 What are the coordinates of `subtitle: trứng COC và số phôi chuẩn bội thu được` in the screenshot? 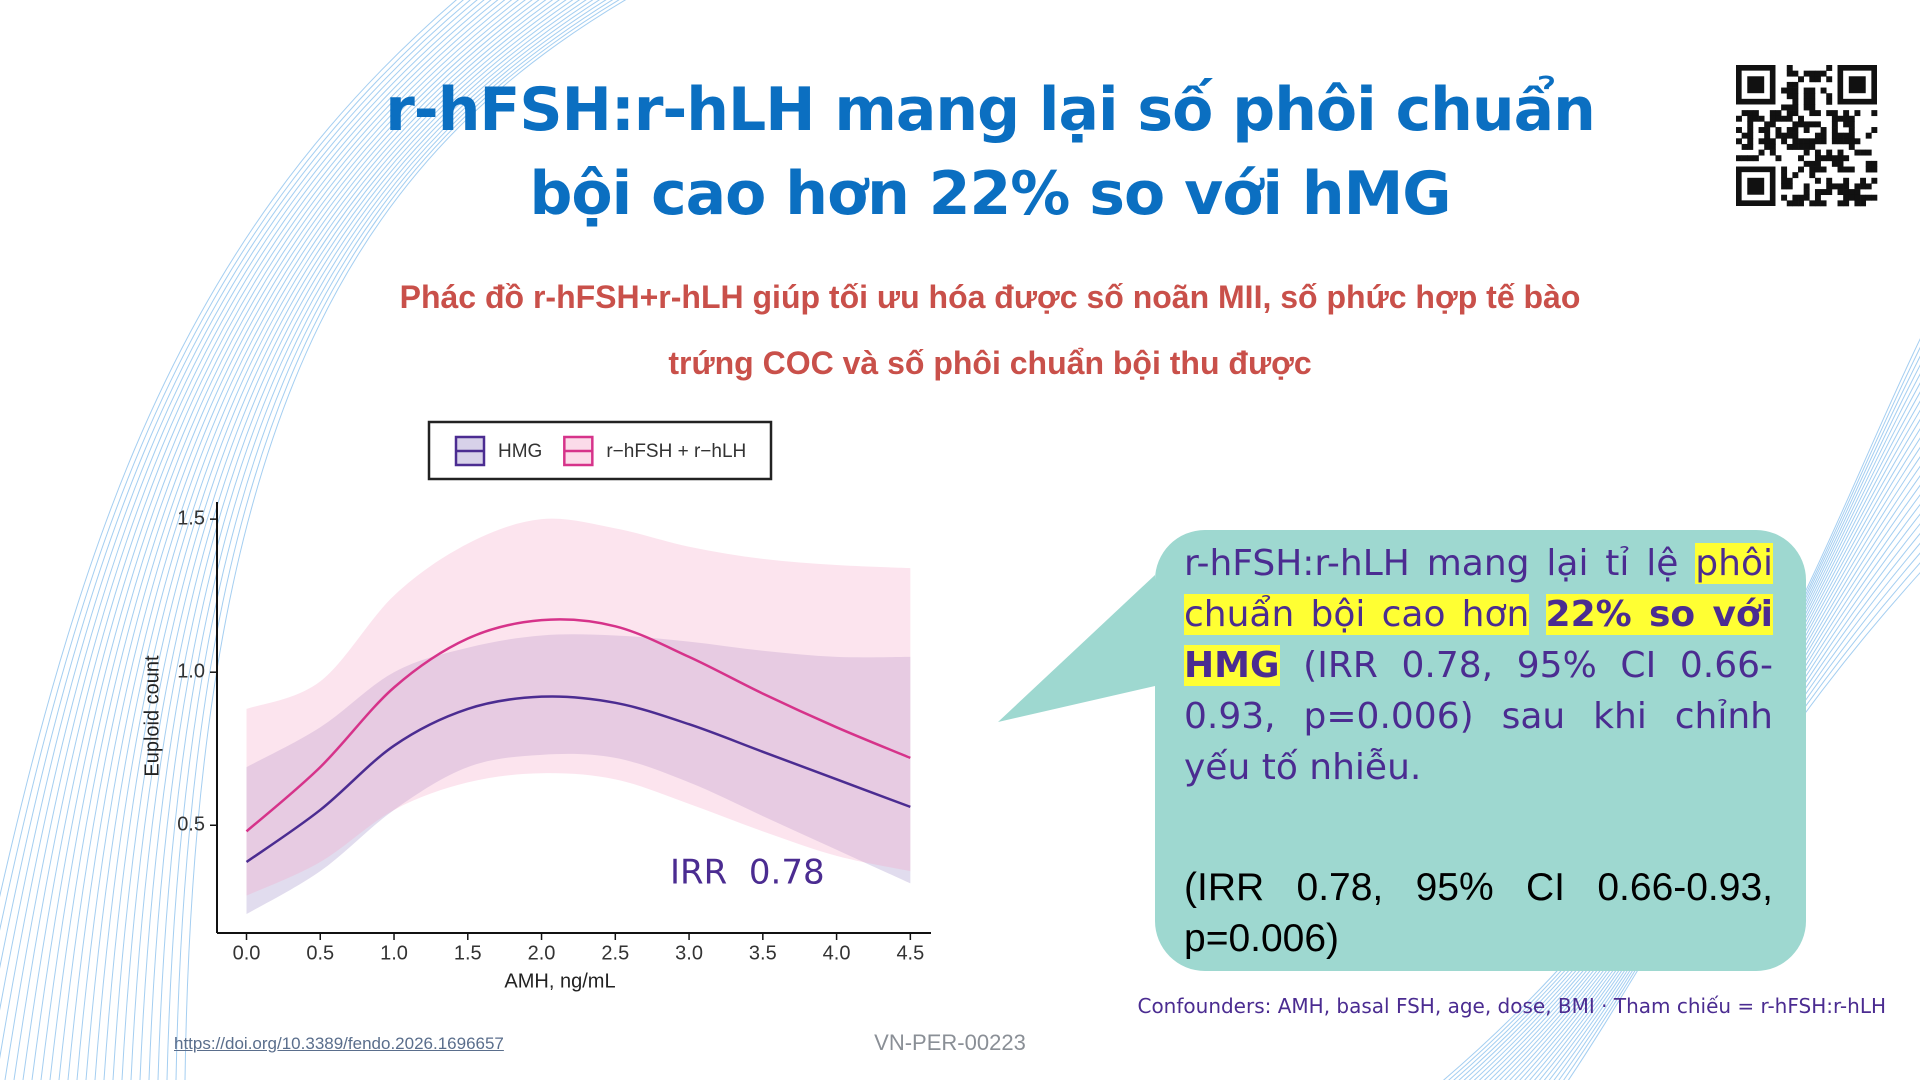 It's located at (990, 363).